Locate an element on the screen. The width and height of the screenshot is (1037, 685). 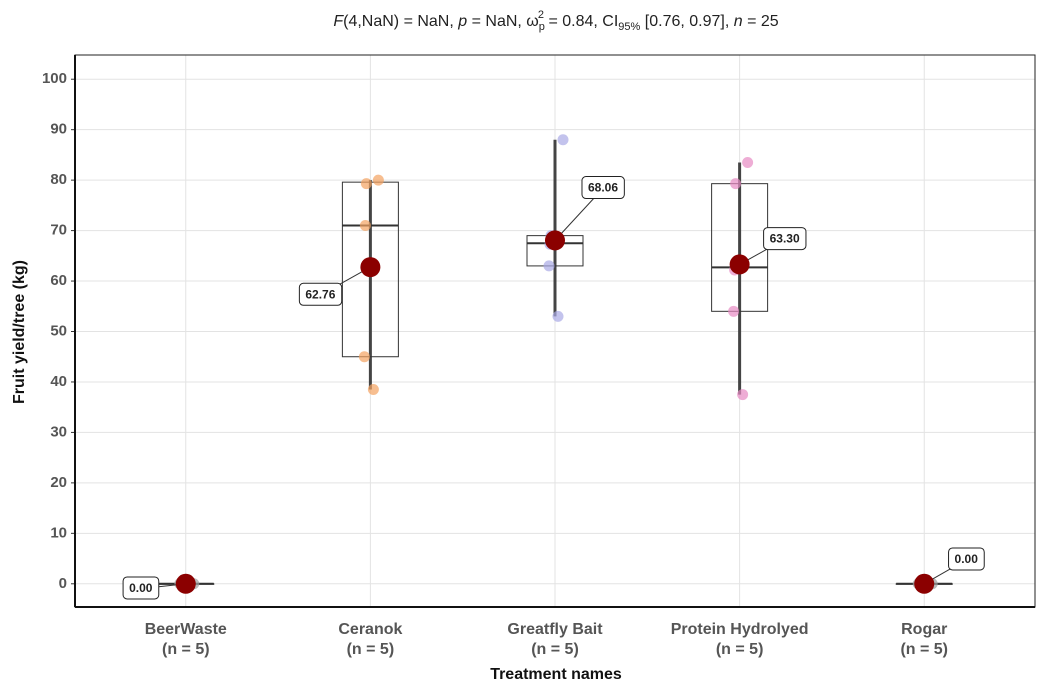
y-tick-label: 0 is located at coordinates (63, 583).